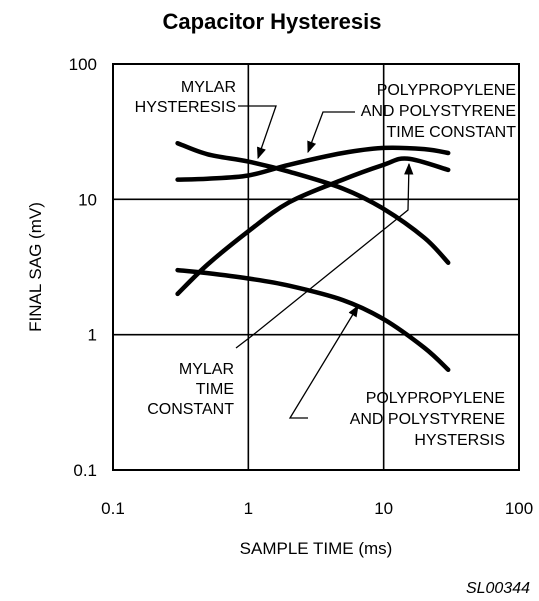 The image size is (539, 601). What do you see at coordinates (113, 508) in the screenshot?
I see `x-tick-label: 0.1` at bounding box center [113, 508].